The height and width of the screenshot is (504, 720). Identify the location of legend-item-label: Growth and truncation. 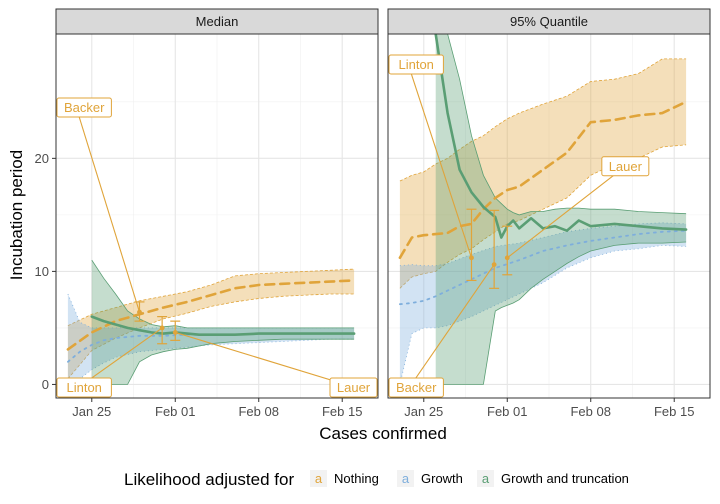
(565, 478).